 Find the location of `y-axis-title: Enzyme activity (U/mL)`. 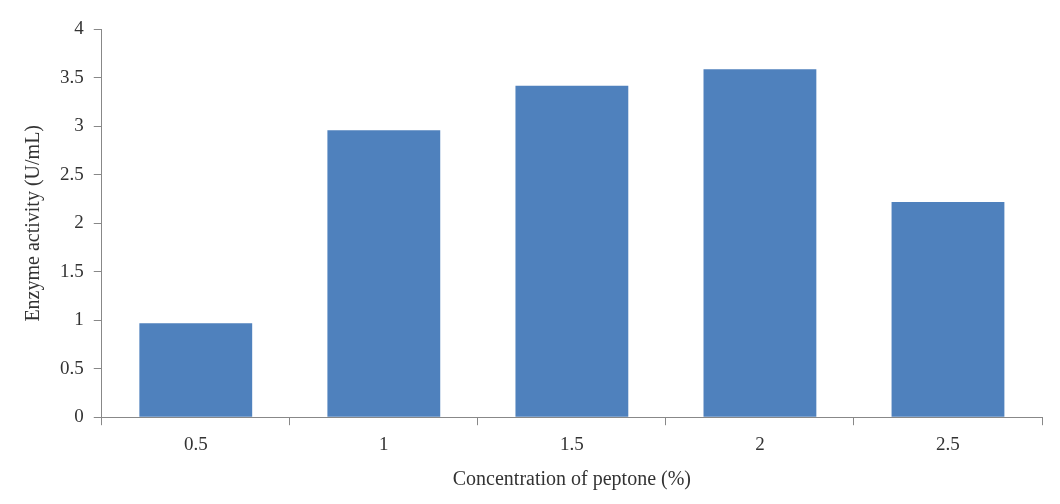

y-axis-title: Enzyme activity (U/mL) is located at coordinates (33, 223).